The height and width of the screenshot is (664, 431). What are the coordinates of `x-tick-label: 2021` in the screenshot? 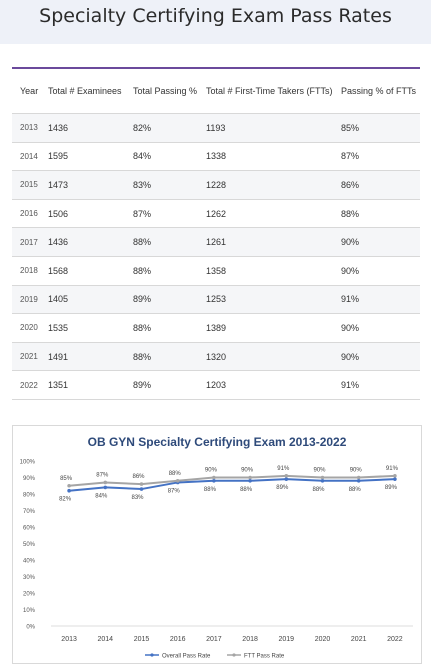 It's located at (359, 639).